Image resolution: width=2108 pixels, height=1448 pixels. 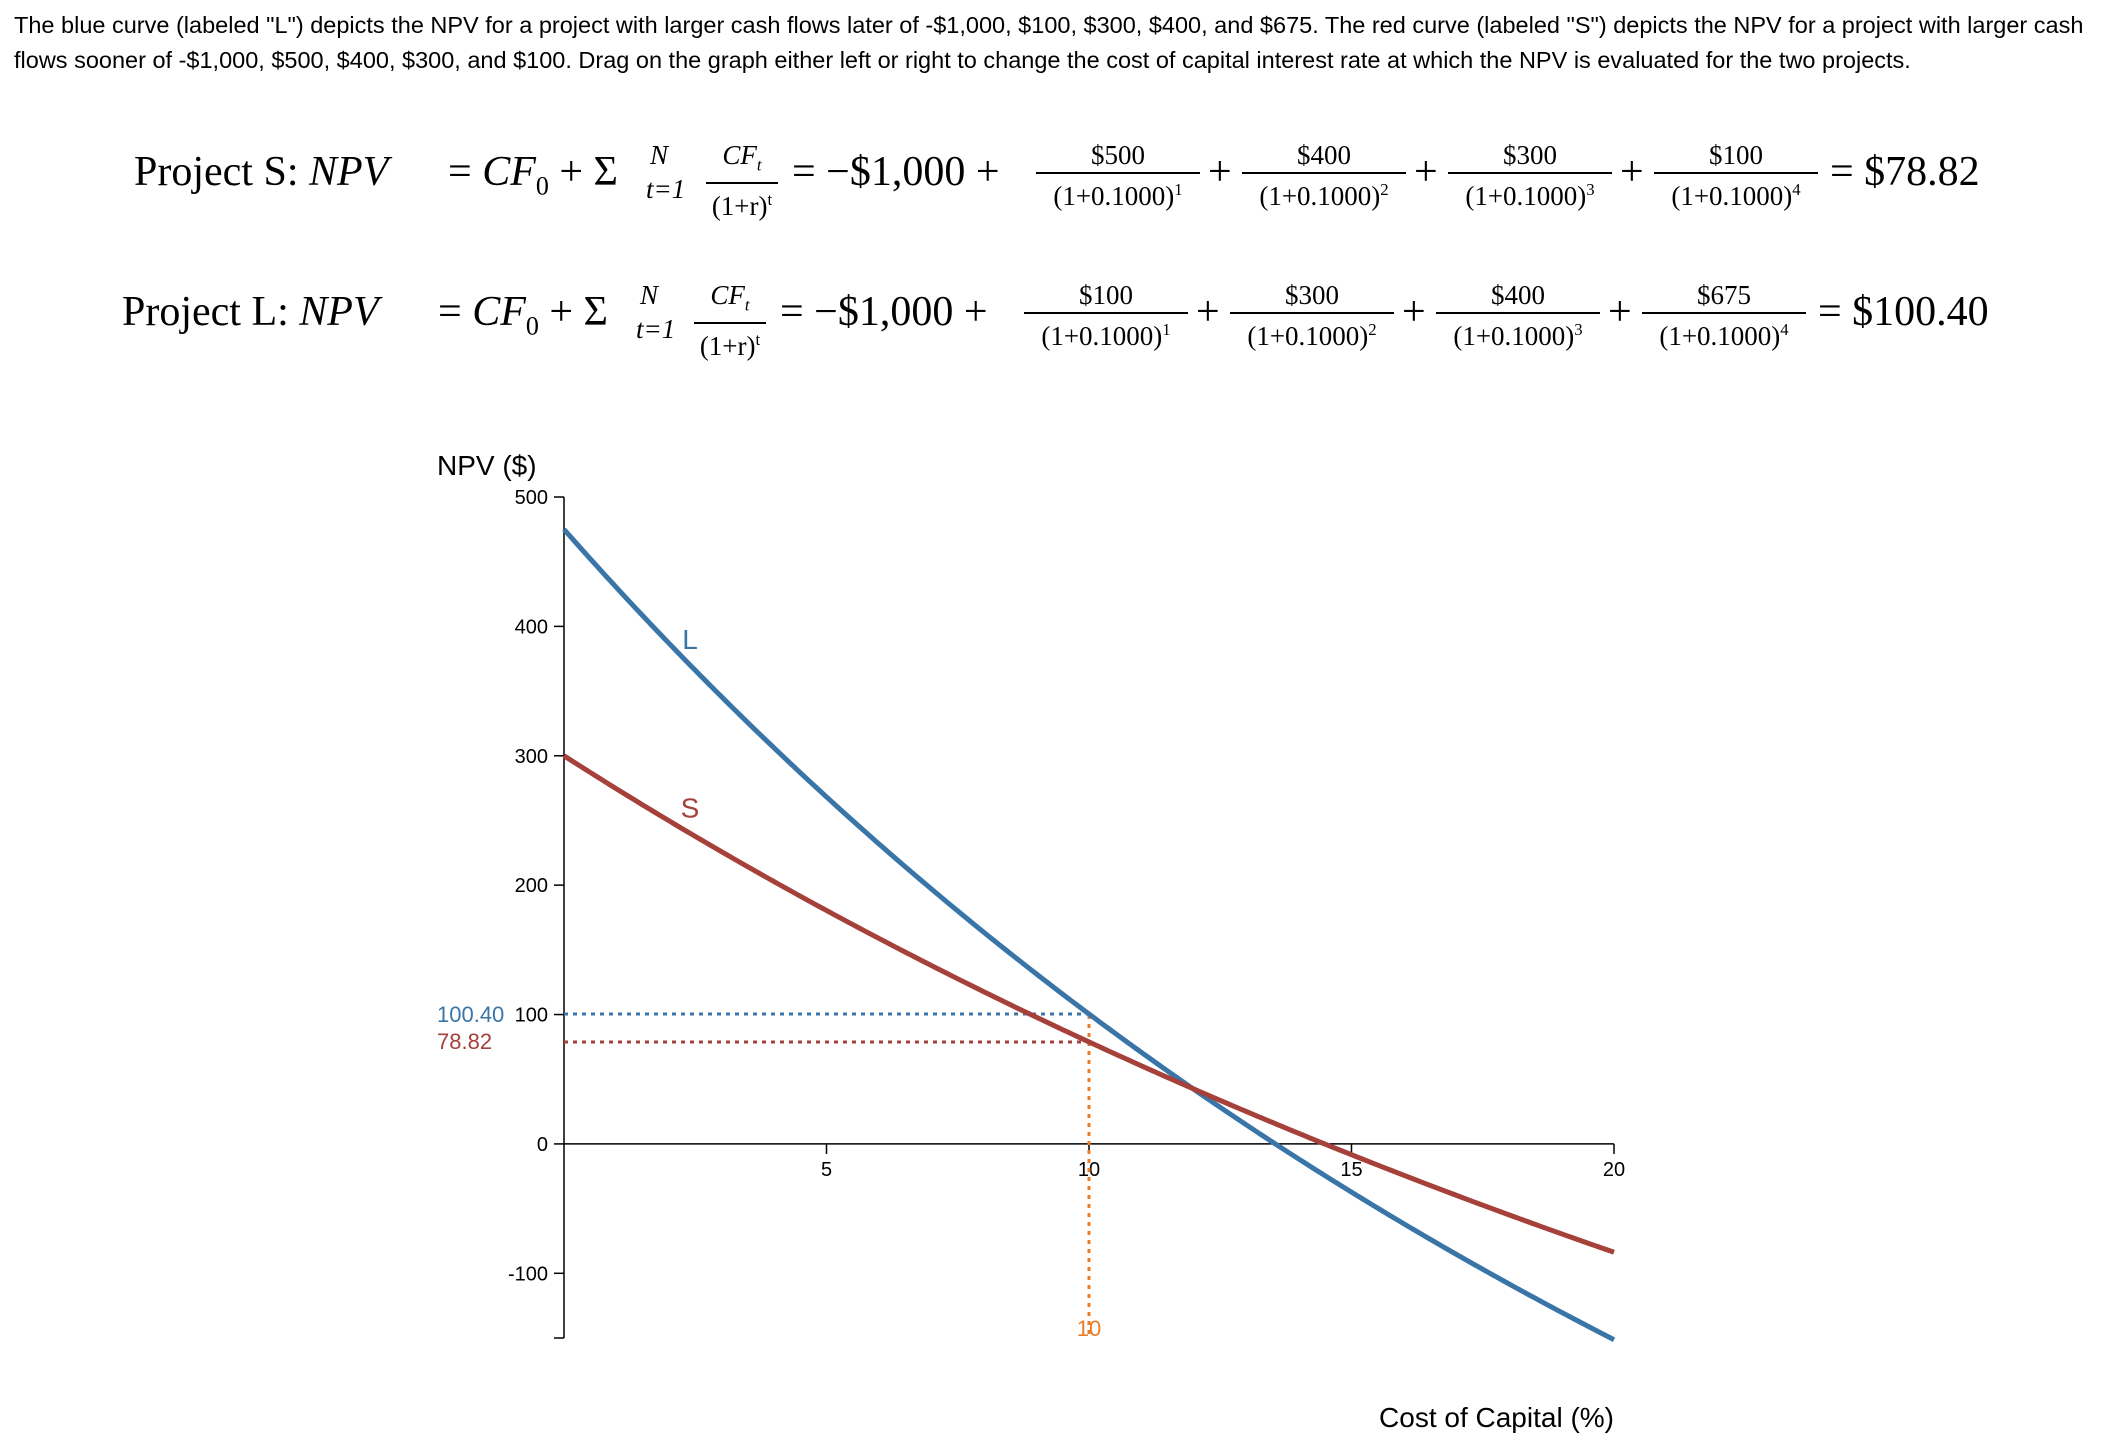 I want to click on term-fraction: $100 (1+0.1000)4, so click(x=1736, y=175).